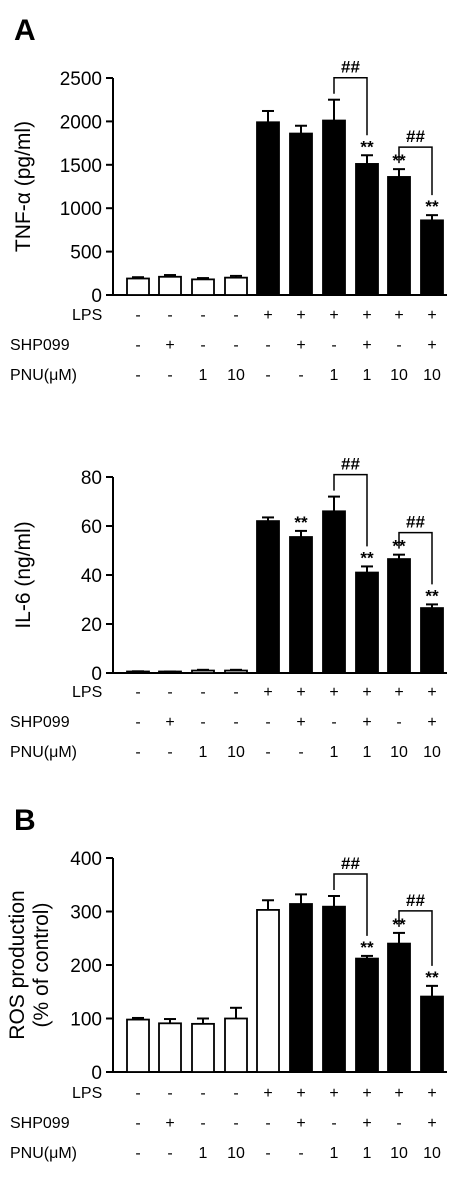  I want to click on y-tick-label: 2500, so click(81, 79).